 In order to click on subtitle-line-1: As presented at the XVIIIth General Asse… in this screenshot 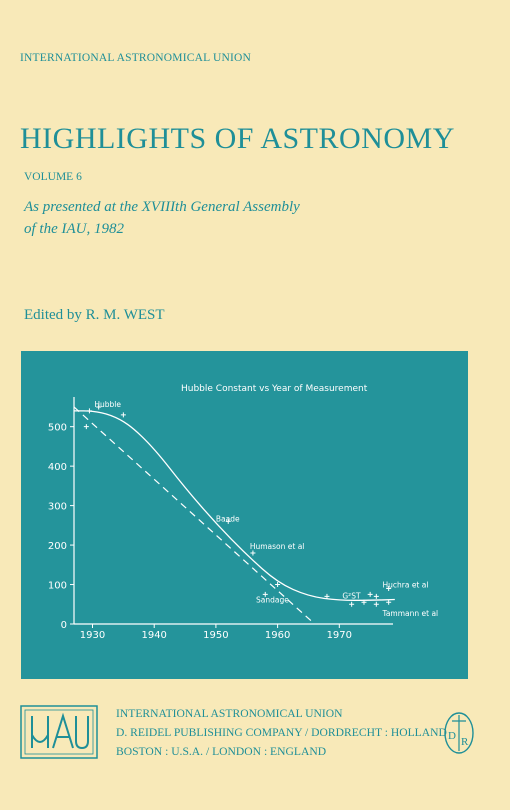, I will do `click(162, 207)`.